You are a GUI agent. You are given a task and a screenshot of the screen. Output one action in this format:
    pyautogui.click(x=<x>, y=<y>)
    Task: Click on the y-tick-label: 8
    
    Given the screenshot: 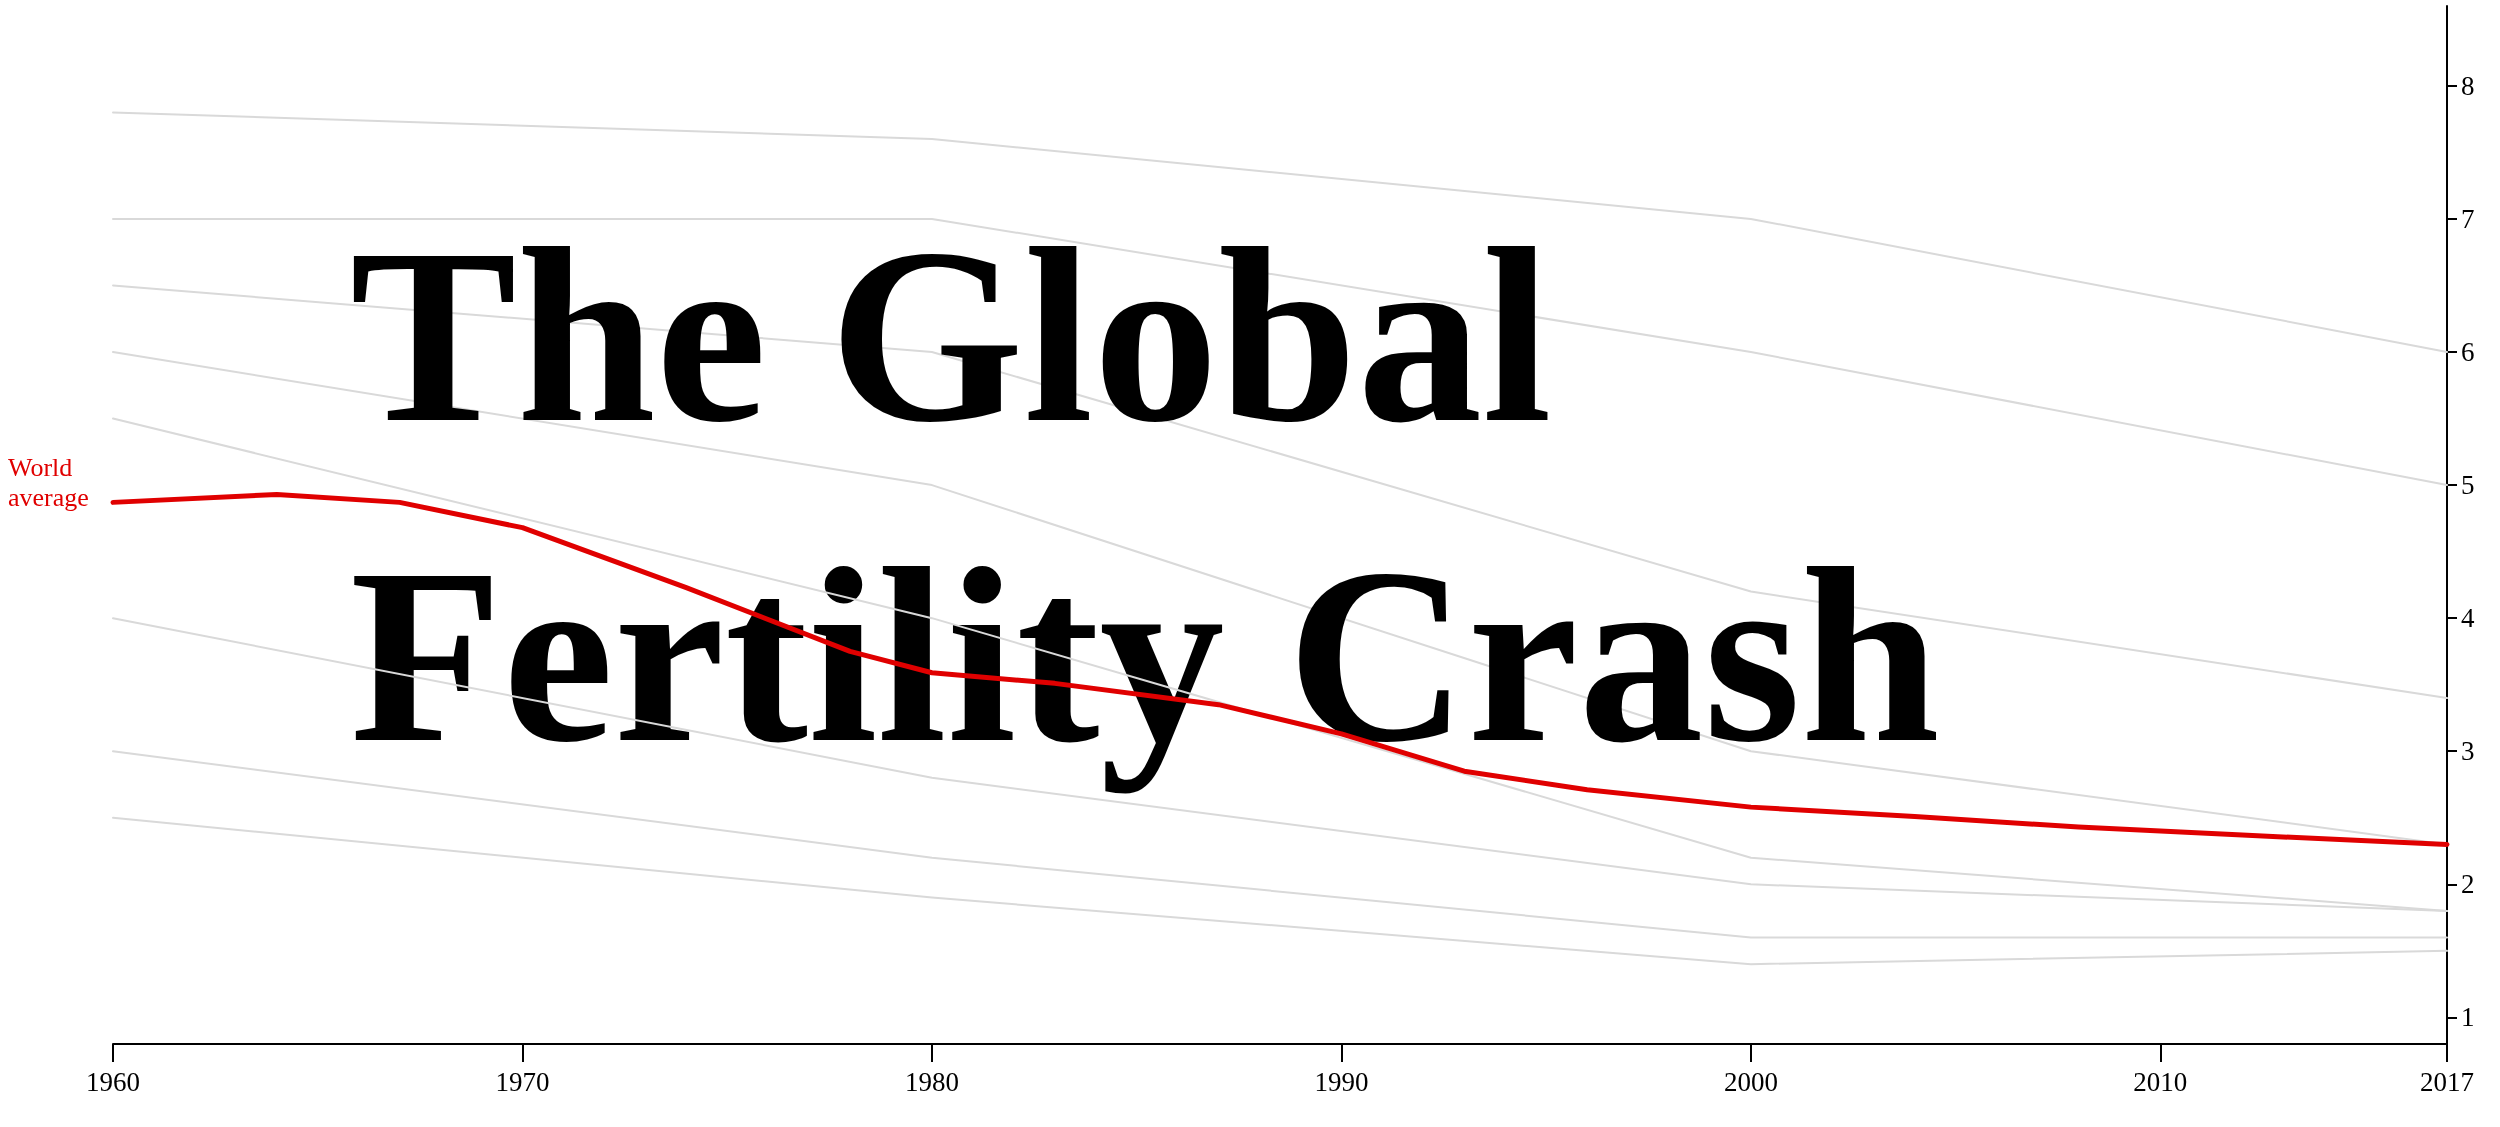 What is the action you would take?
    pyautogui.click(x=2468, y=85)
    